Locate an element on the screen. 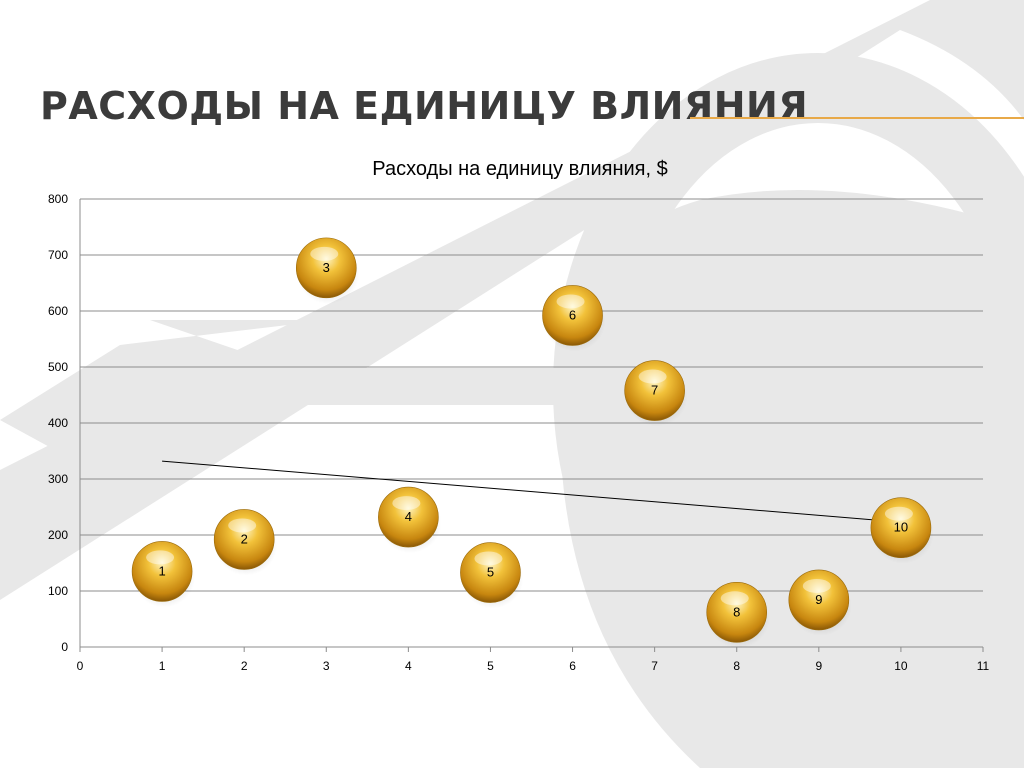 This screenshot has height=768, width=1024. x-tick-label: 8 is located at coordinates (736, 666).